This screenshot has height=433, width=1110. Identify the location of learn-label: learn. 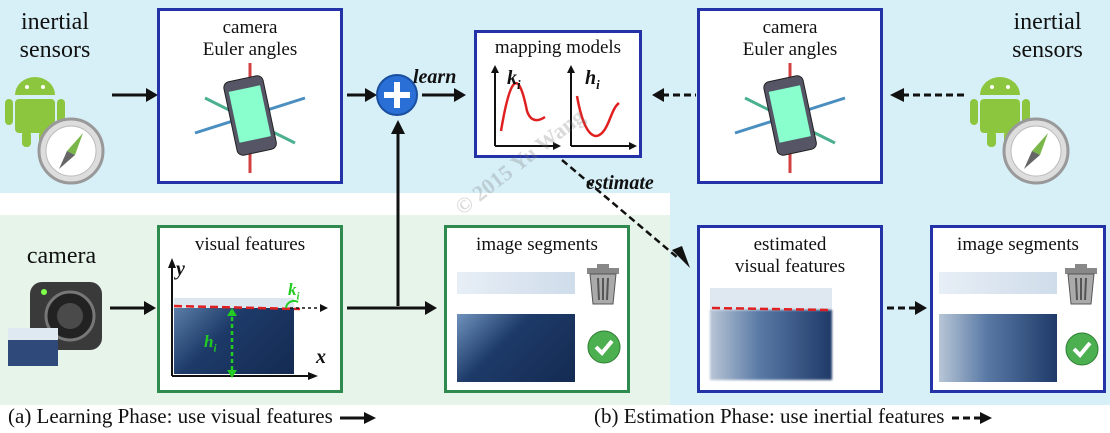
(435, 77).